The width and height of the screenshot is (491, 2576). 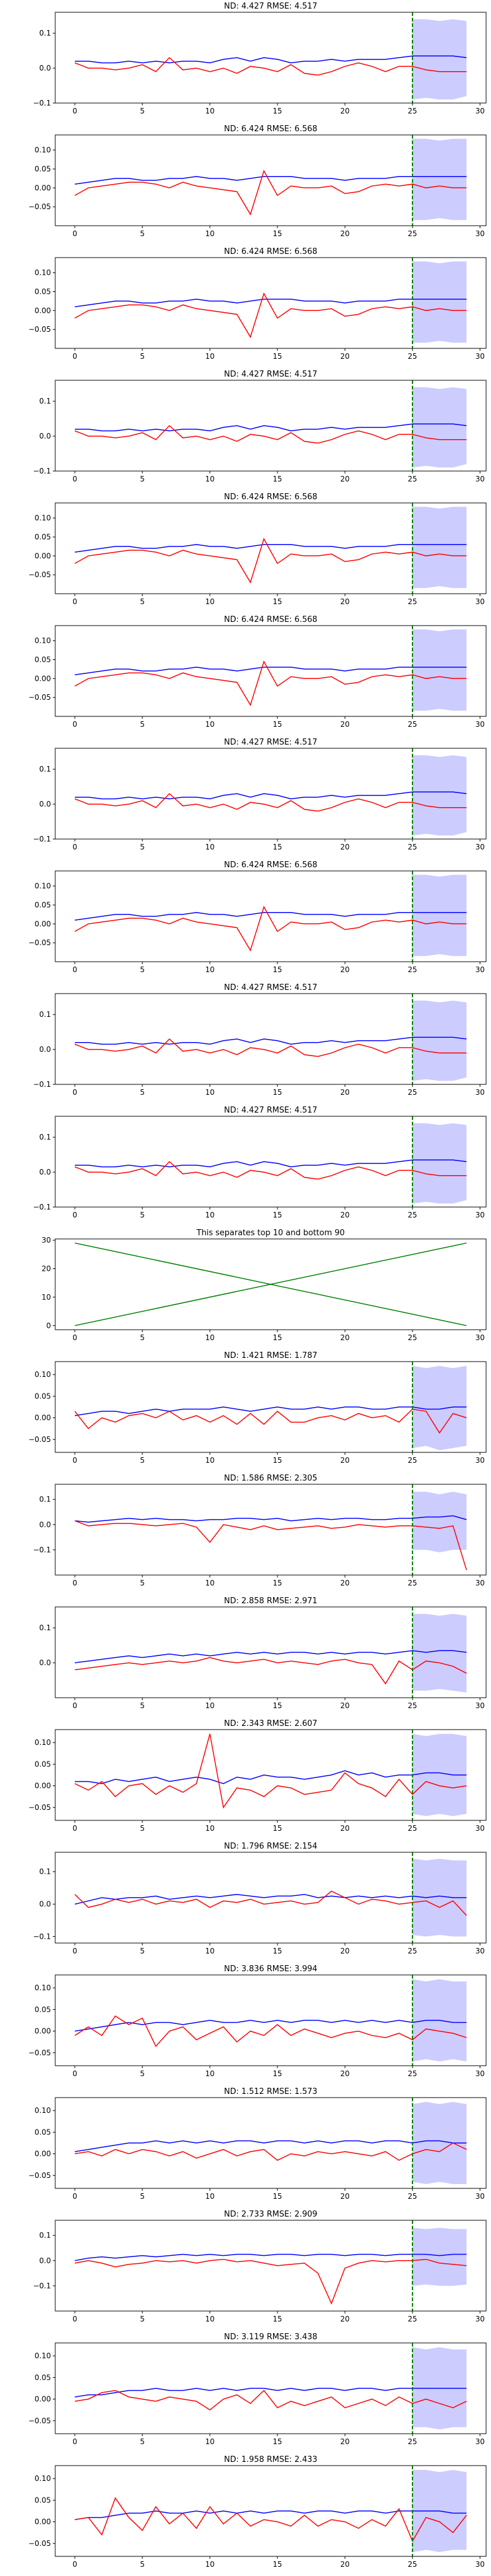 I want to click on y-tick-label: 20, so click(x=47, y=1268).